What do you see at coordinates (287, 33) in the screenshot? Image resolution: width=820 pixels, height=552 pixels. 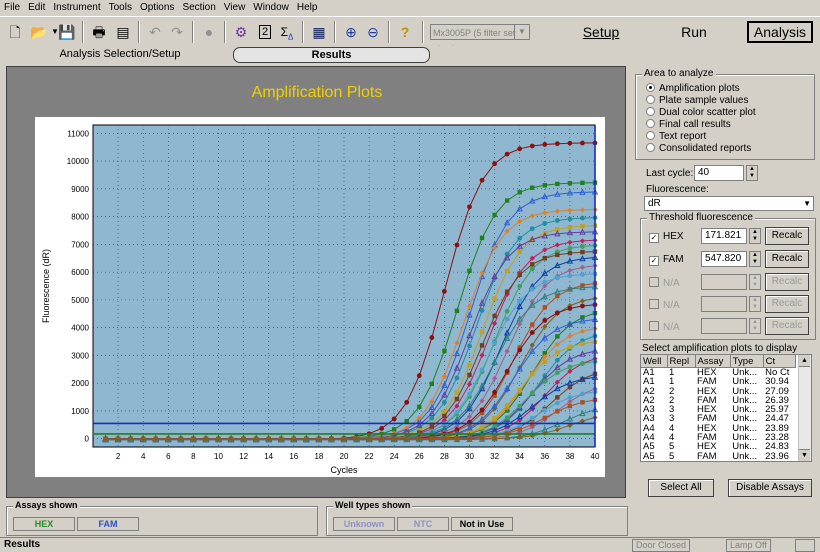 I see `sigma-icon: ΣΔ` at bounding box center [287, 33].